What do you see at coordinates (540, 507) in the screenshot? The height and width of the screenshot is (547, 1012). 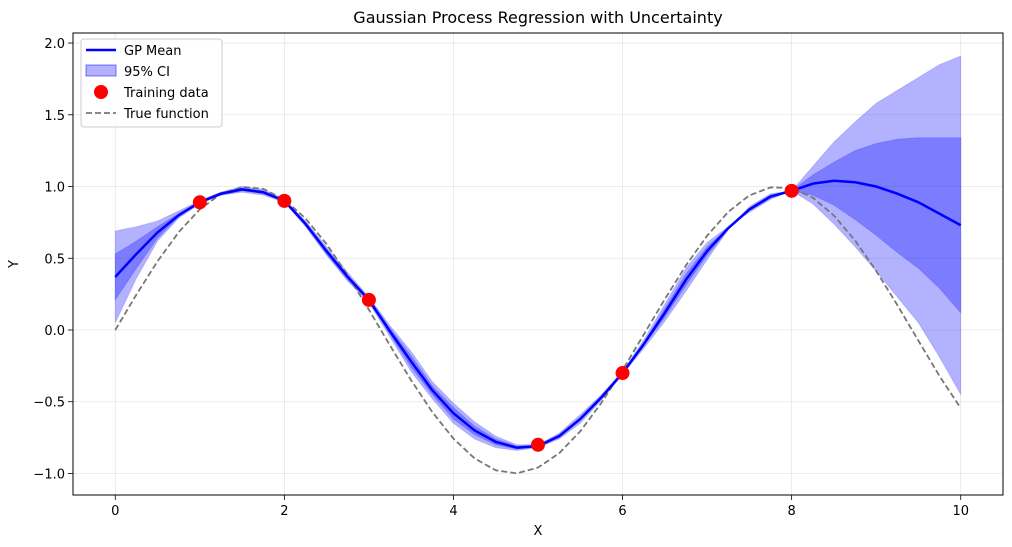 I see `x-axis-ticks: 0 2 4 6 8 10` at bounding box center [540, 507].